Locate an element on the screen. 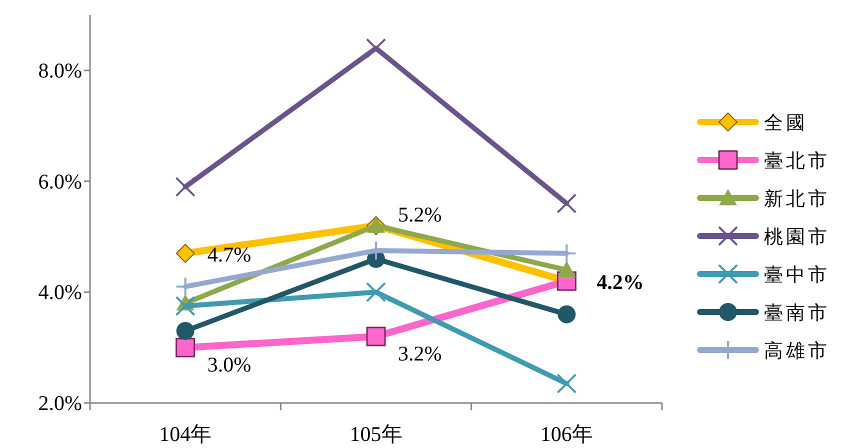 The height and width of the screenshot is (448, 851). x-tick-label: 106年 is located at coordinates (566, 434).